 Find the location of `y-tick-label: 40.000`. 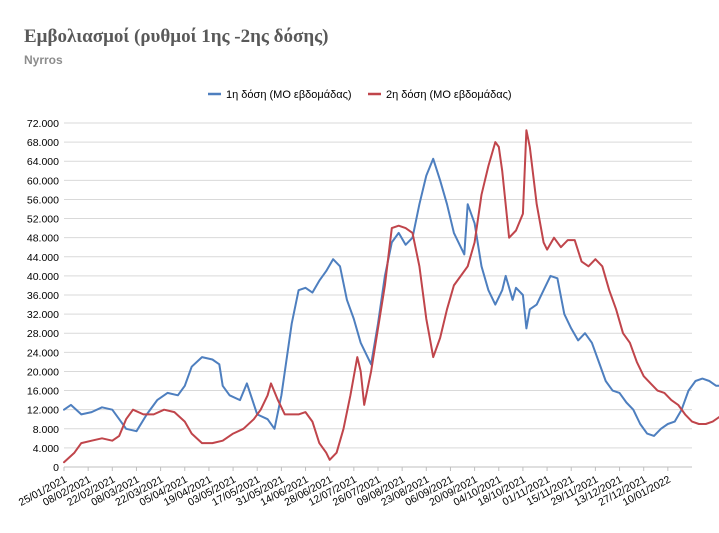

y-tick-label: 40.000 is located at coordinates (43, 277).